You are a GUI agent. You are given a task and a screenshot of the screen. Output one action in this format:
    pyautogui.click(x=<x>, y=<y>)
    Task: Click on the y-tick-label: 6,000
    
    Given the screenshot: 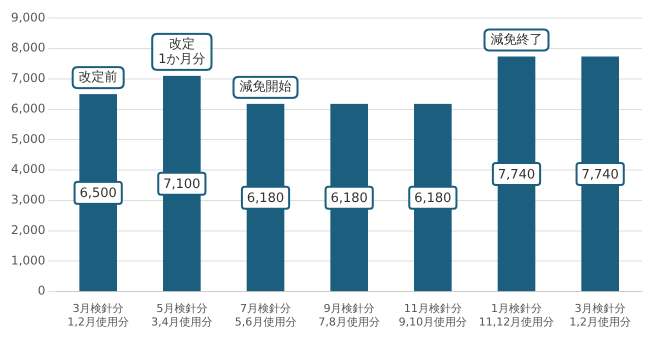 What is the action you would take?
    pyautogui.click(x=28, y=108)
    